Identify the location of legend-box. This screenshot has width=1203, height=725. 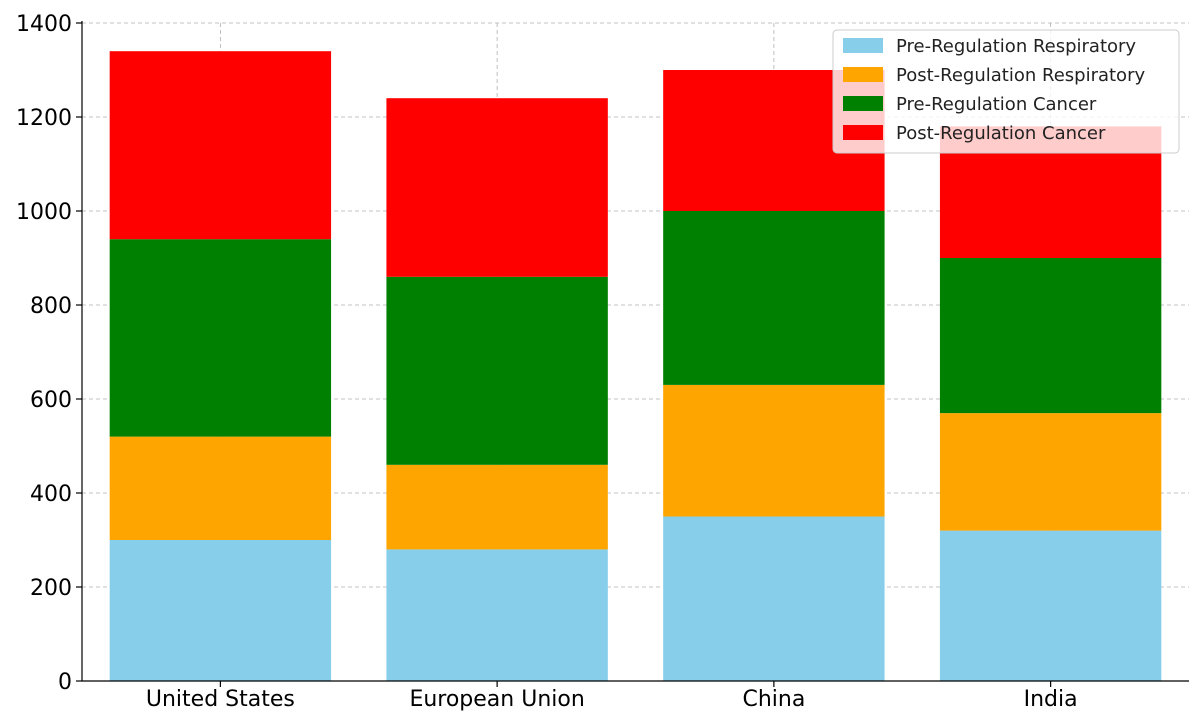
(1006, 91).